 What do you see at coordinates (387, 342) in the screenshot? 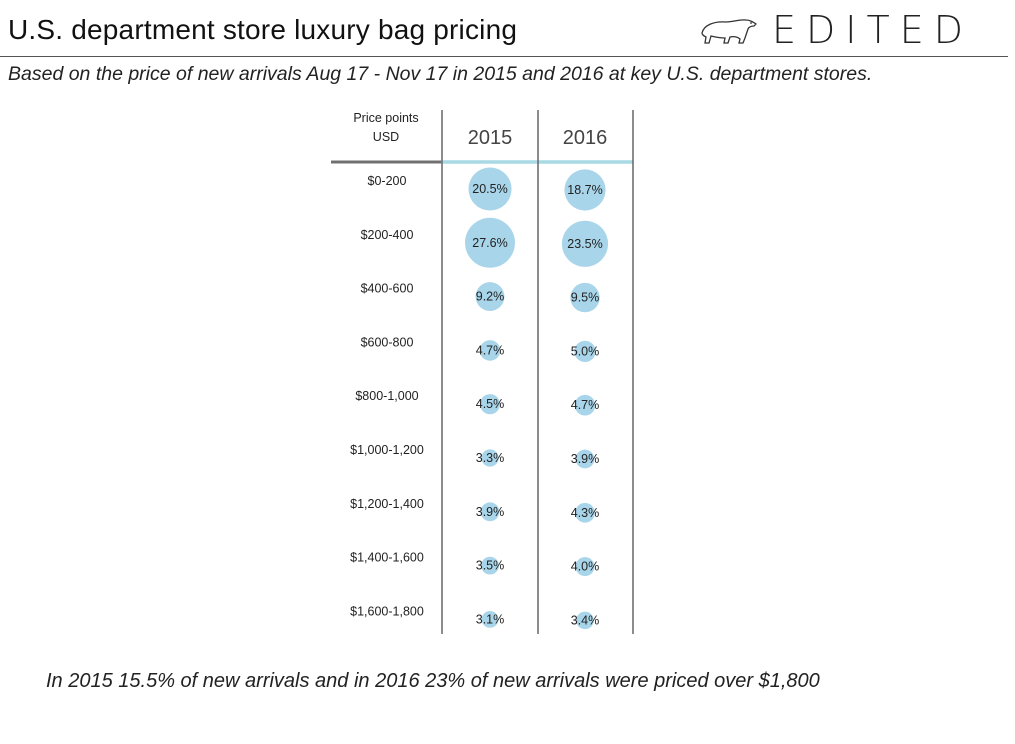
I see `price-point-label: $600-800` at bounding box center [387, 342].